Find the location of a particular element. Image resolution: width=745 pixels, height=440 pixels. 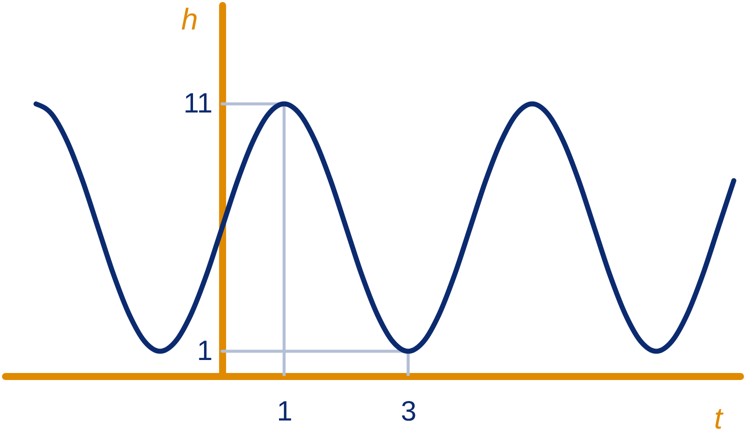

x-axis-title: t is located at coordinates (719, 419).